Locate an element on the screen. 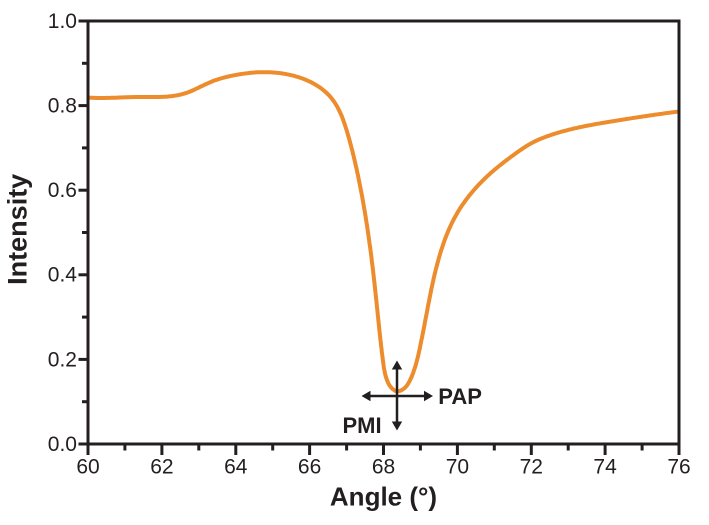 The height and width of the screenshot is (525, 709). svg-text: 70 is located at coordinates (457, 467).